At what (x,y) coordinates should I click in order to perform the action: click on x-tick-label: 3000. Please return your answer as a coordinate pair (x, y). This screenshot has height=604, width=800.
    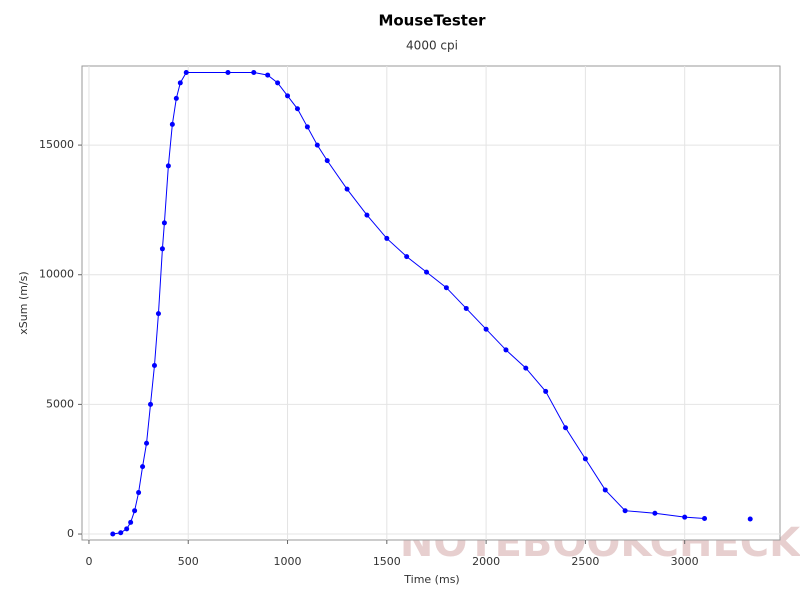
    Looking at the image, I should click on (685, 561).